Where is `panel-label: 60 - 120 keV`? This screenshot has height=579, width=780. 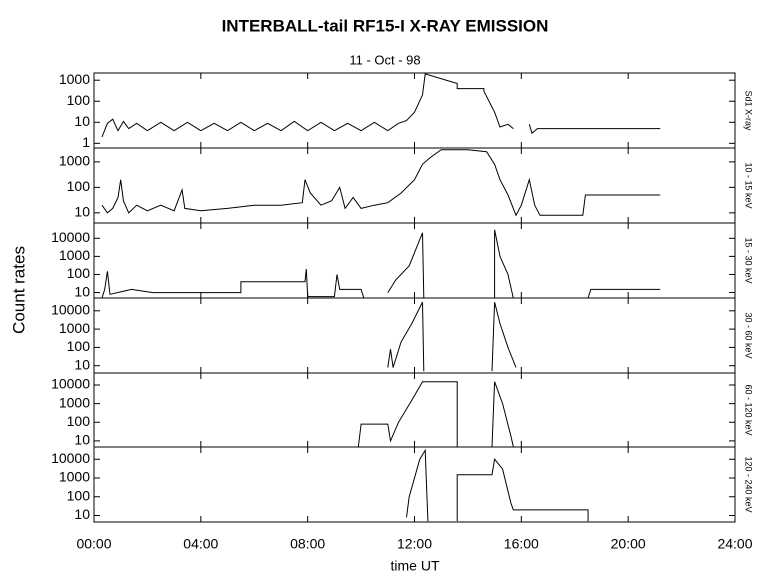 panel-label: 60 - 120 keV is located at coordinates (749, 409).